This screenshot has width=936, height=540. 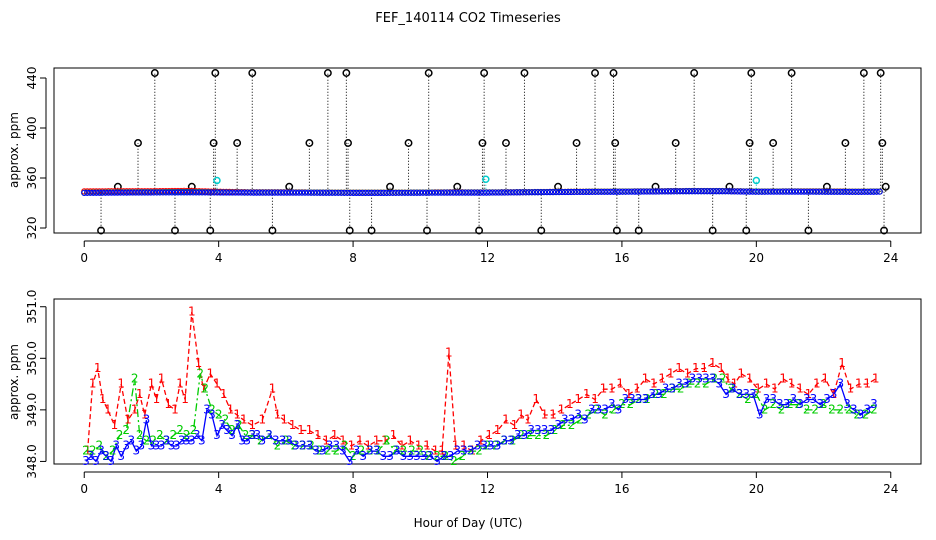 I want to click on bottom-x-axis: 0 4 8 12 16 20 24, so click(x=489, y=483).